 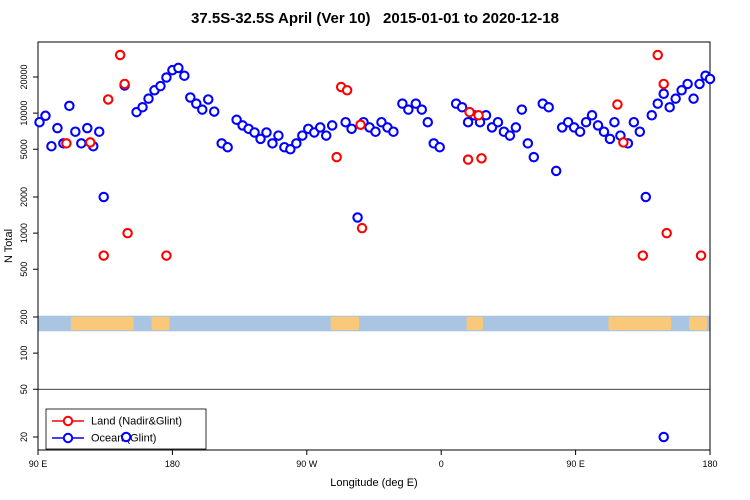 I want to click on y-tick-label: 20, so click(x=24, y=437).